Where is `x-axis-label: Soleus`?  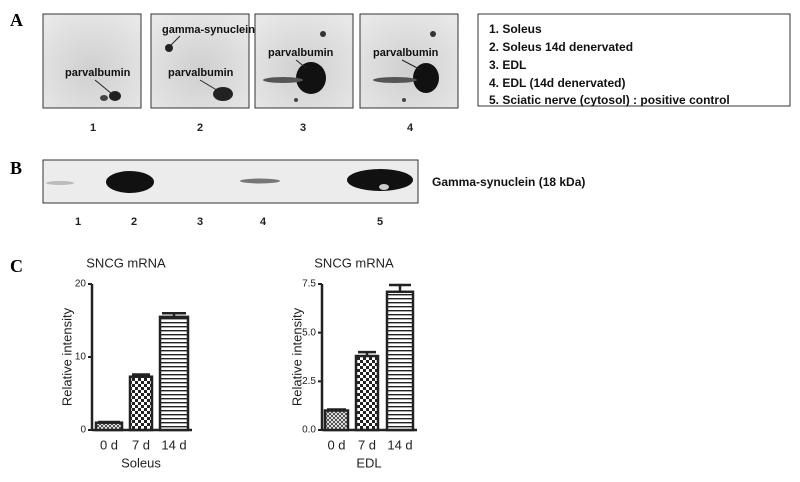
x-axis-label: Soleus is located at coordinates (141, 462).